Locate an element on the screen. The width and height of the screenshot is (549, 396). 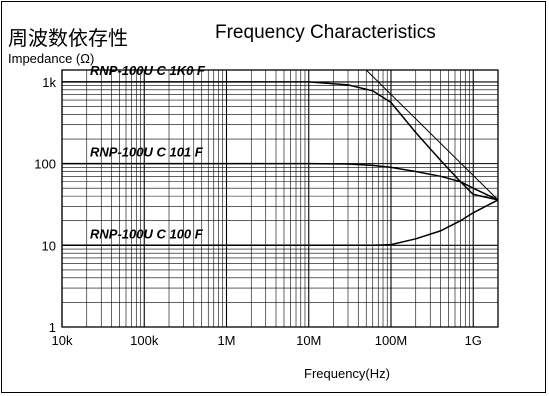
y-tick-label: 100 is located at coordinates (45, 164).